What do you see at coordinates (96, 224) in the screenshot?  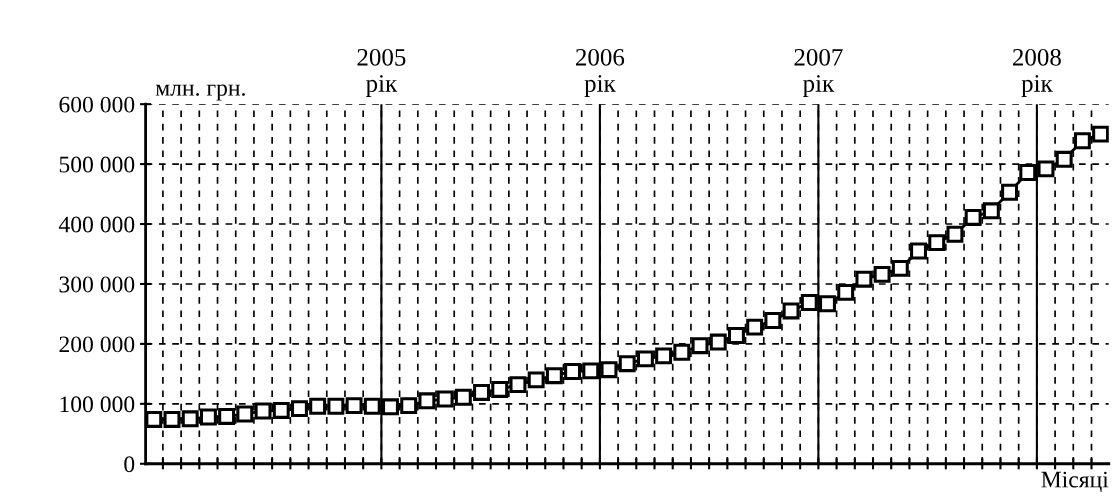 I see `y-tick-label: 400 000` at bounding box center [96, 224].